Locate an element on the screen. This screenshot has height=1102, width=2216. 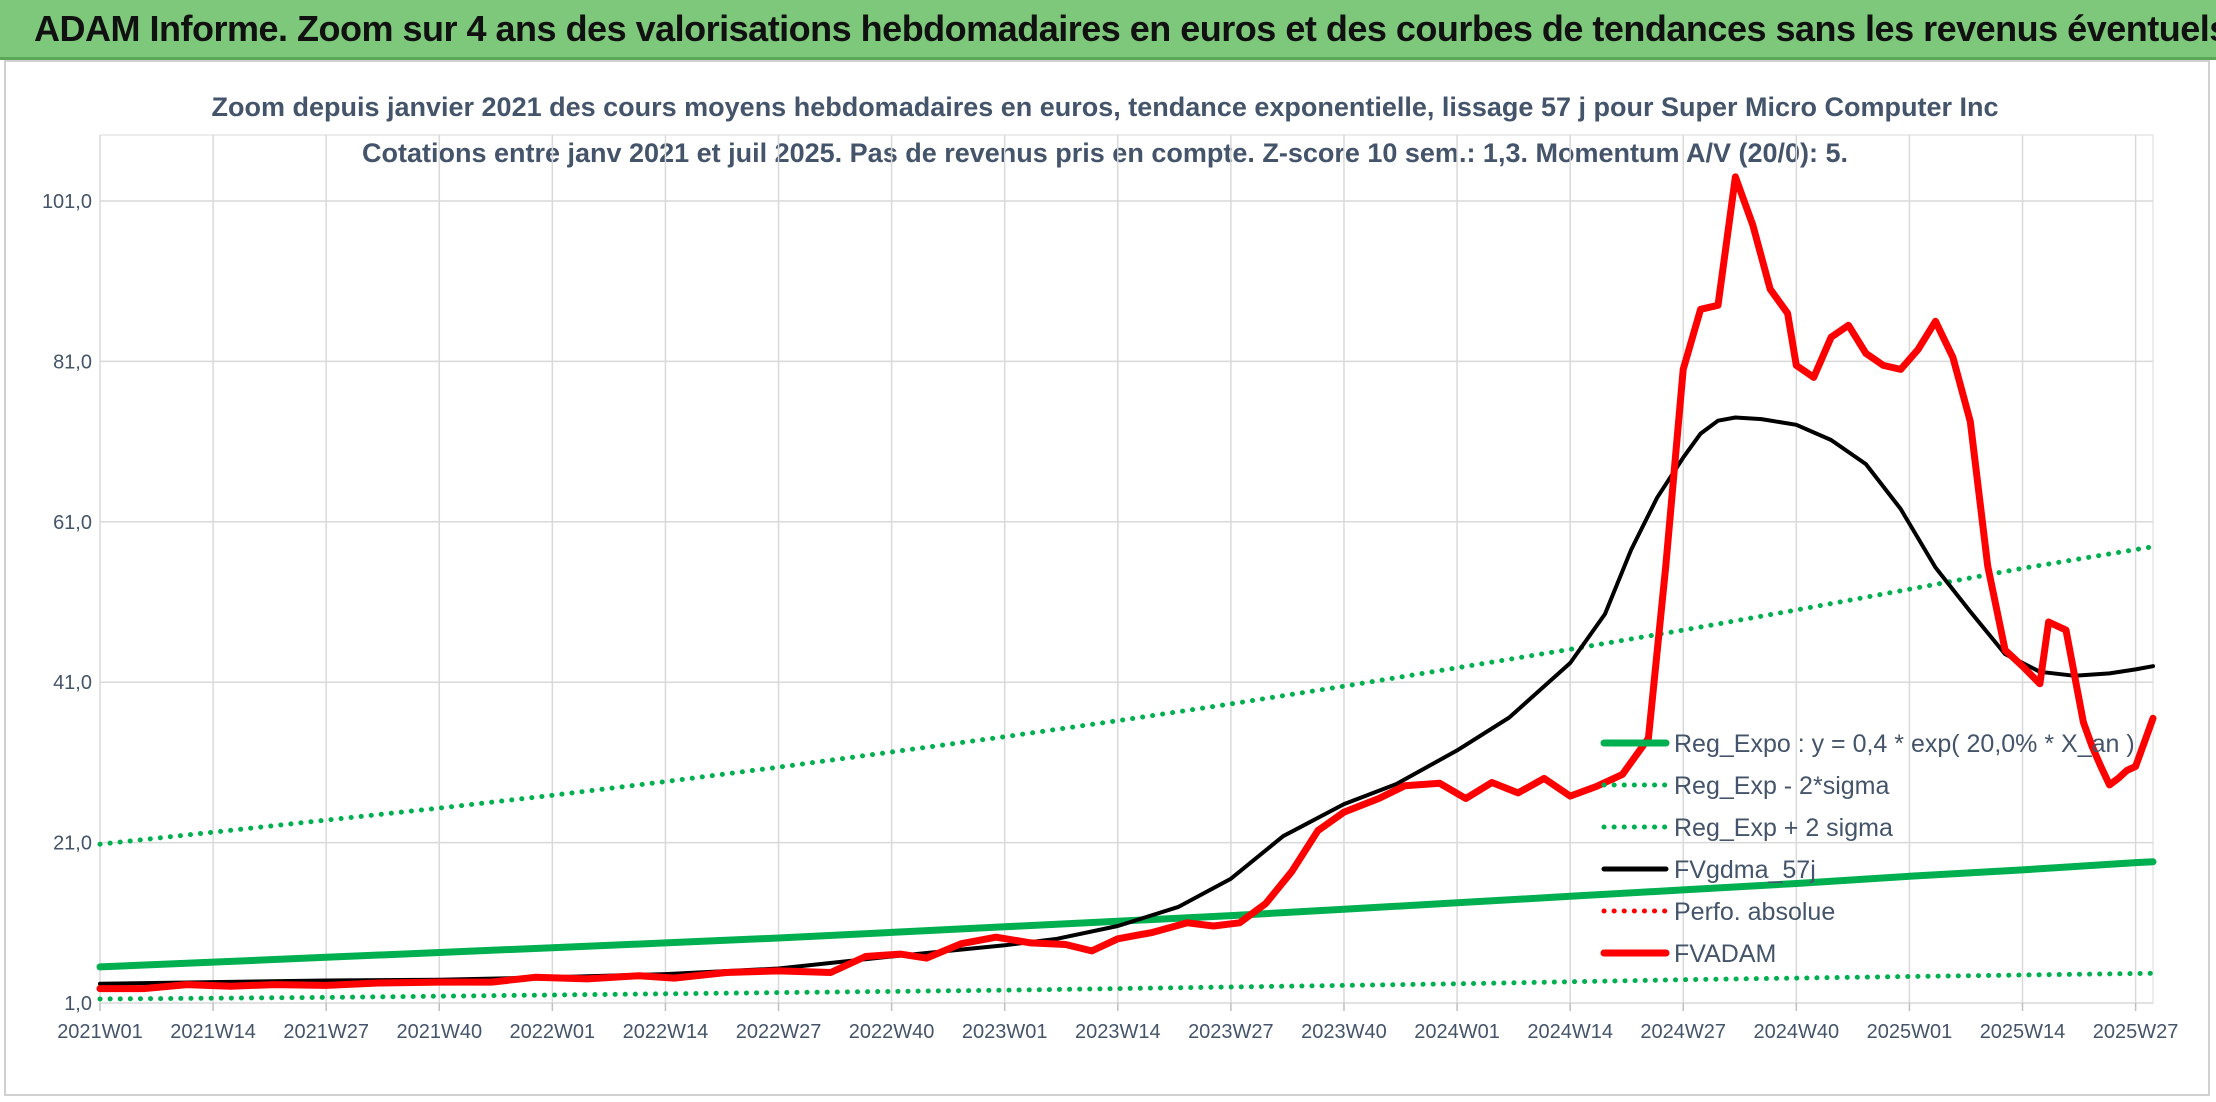
y-tick-label: 21,0 is located at coordinates (72, 844).